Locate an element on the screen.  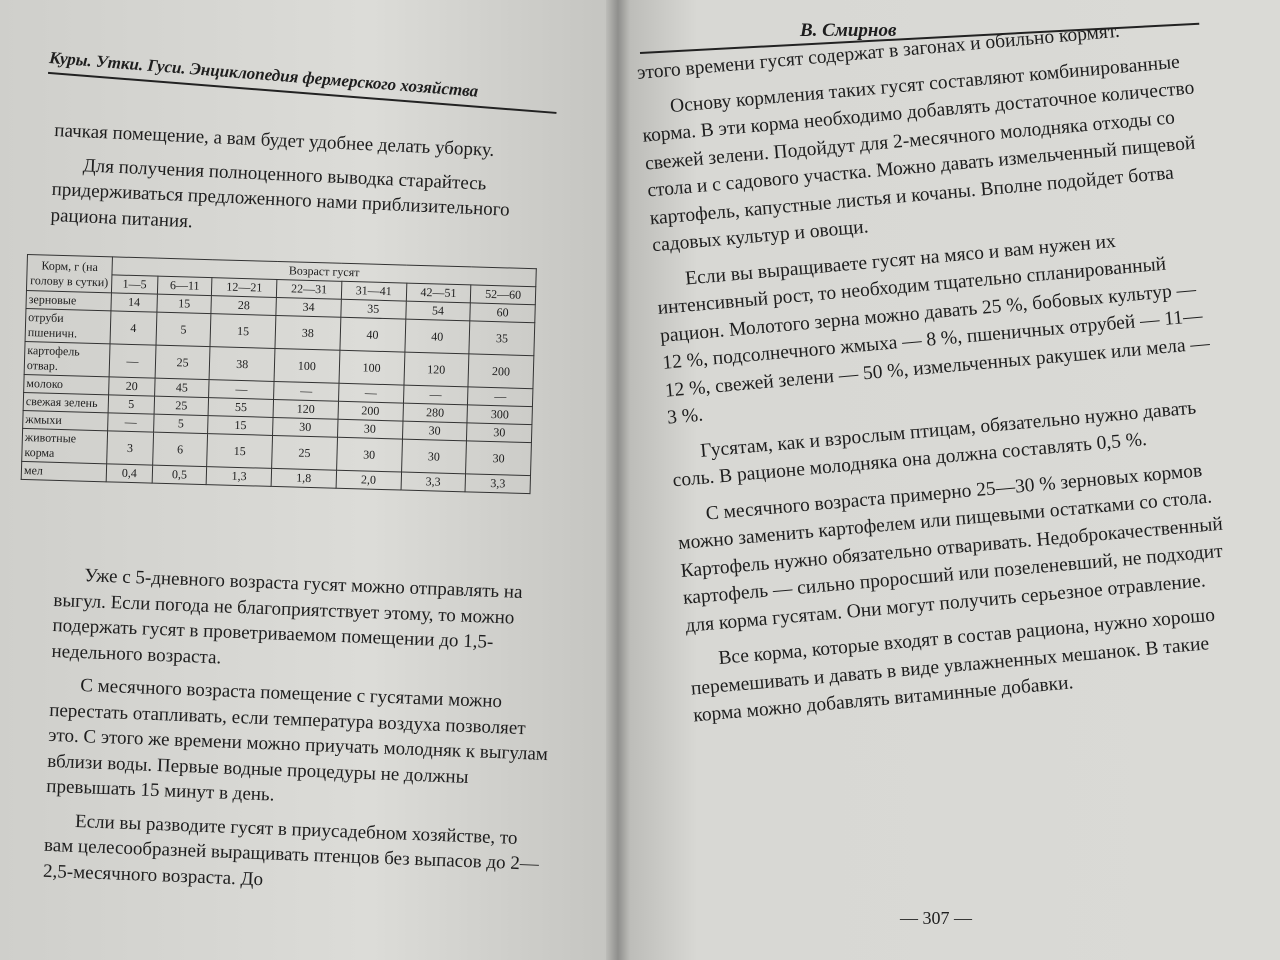
row-label: зерновые is located at coordinates (68, 300).